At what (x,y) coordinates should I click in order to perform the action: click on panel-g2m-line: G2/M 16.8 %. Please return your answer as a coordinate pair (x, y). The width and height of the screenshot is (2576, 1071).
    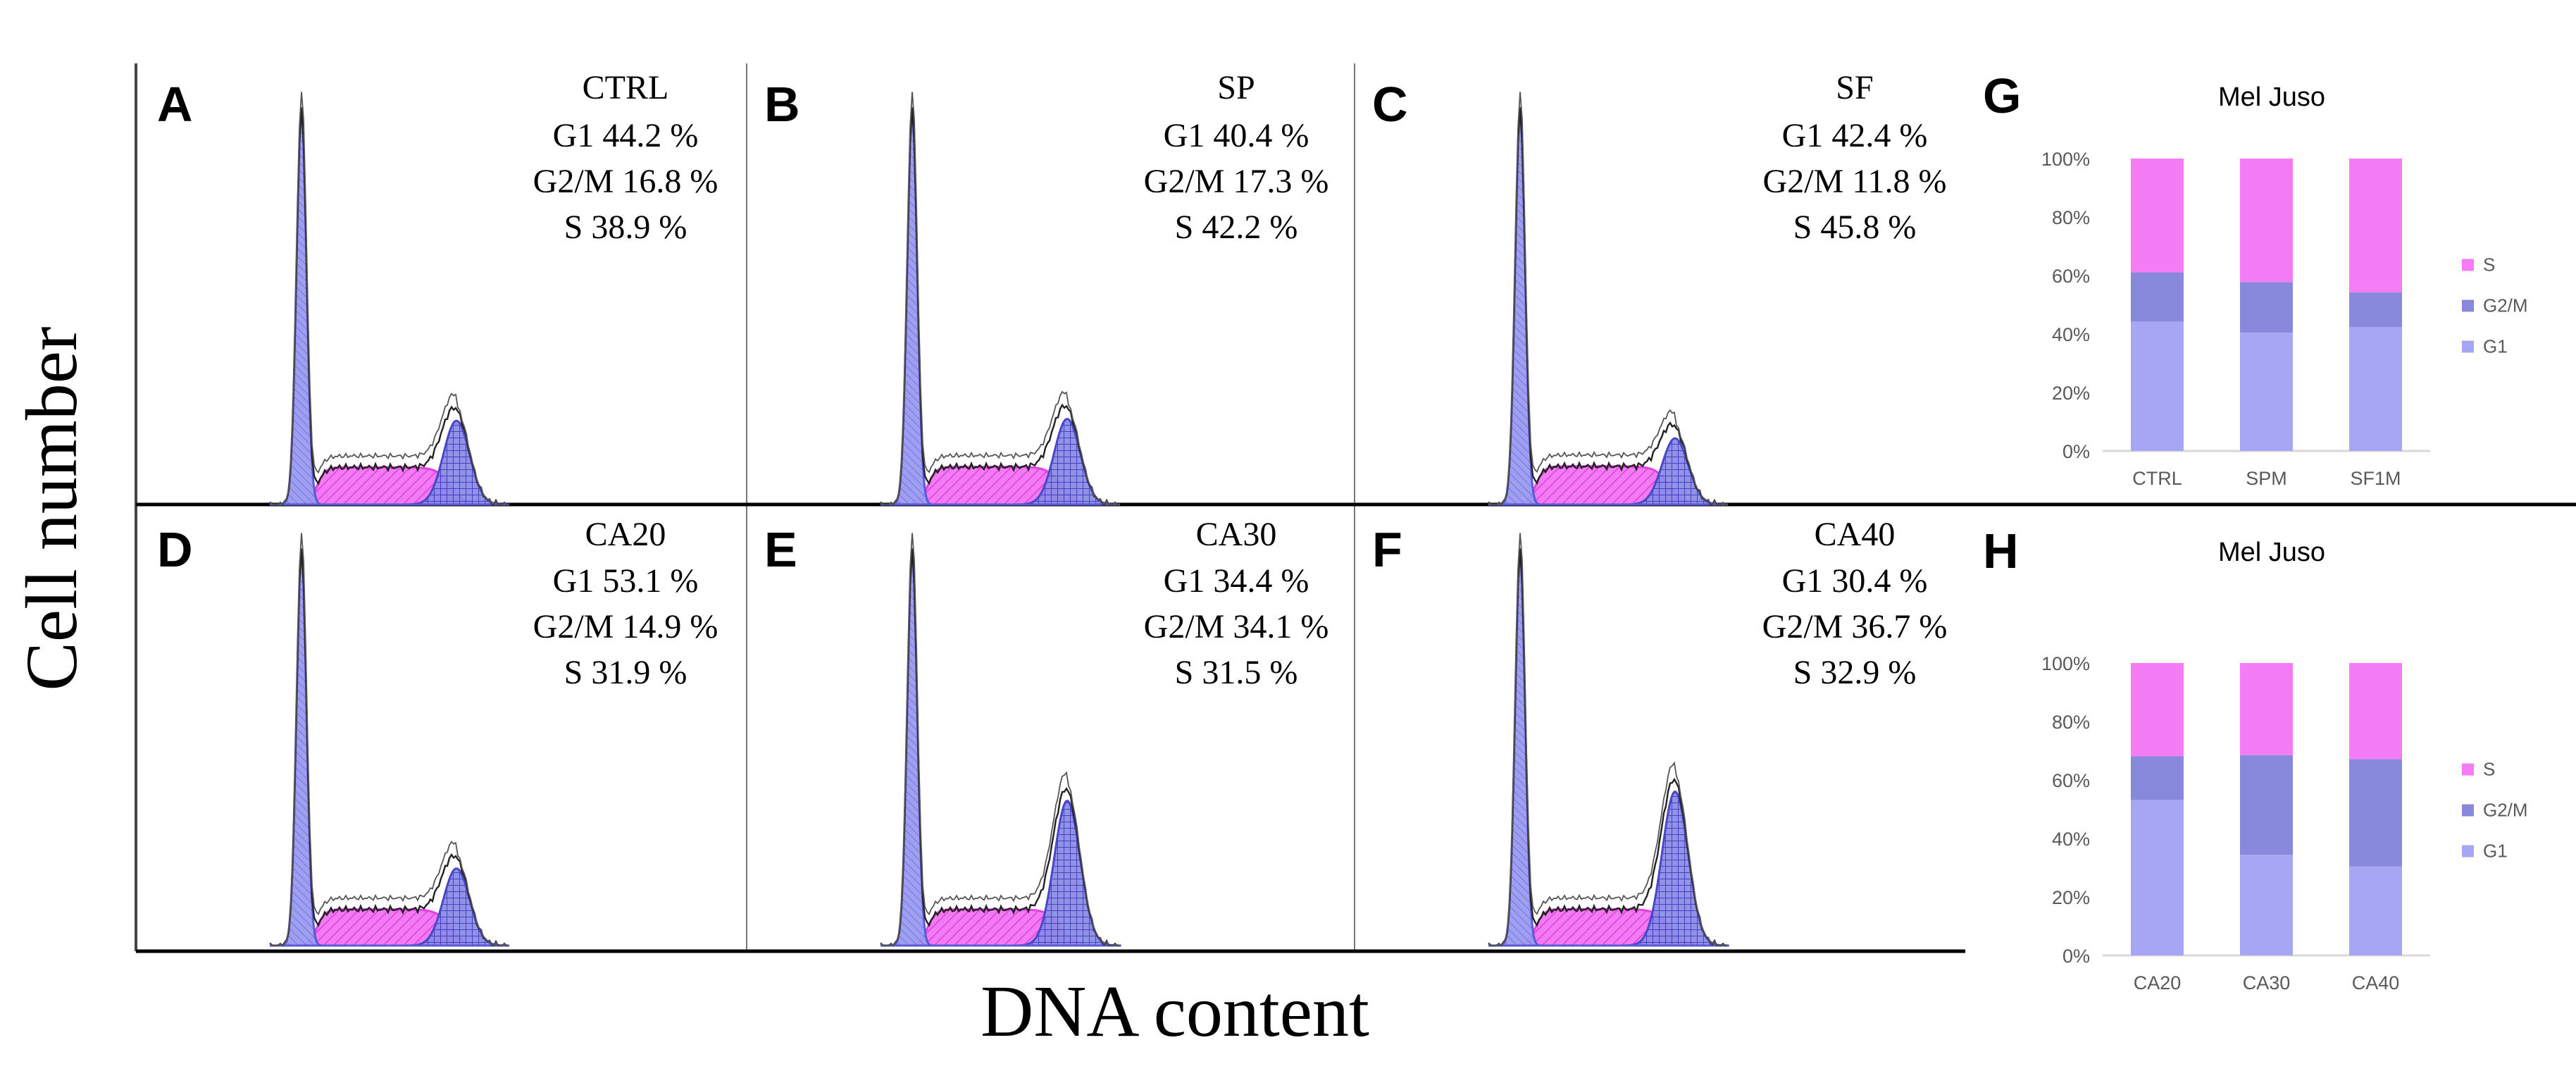
    Looking at the image, I should click on (625, 182).